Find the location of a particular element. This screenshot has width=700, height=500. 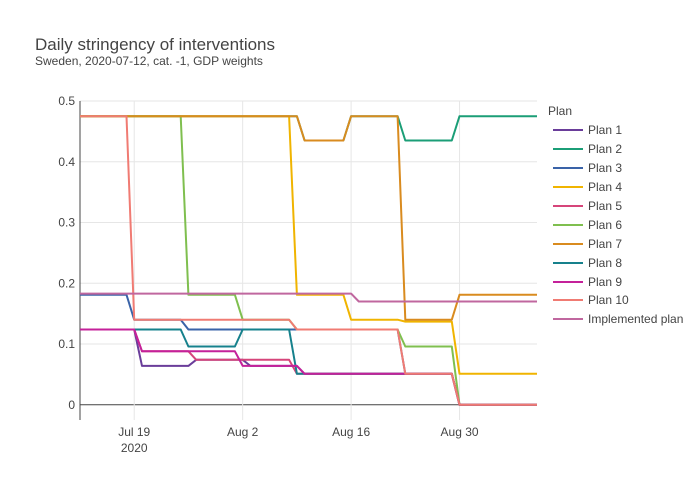

legend-label: Plan 8 is located at coordinates (605, 262).